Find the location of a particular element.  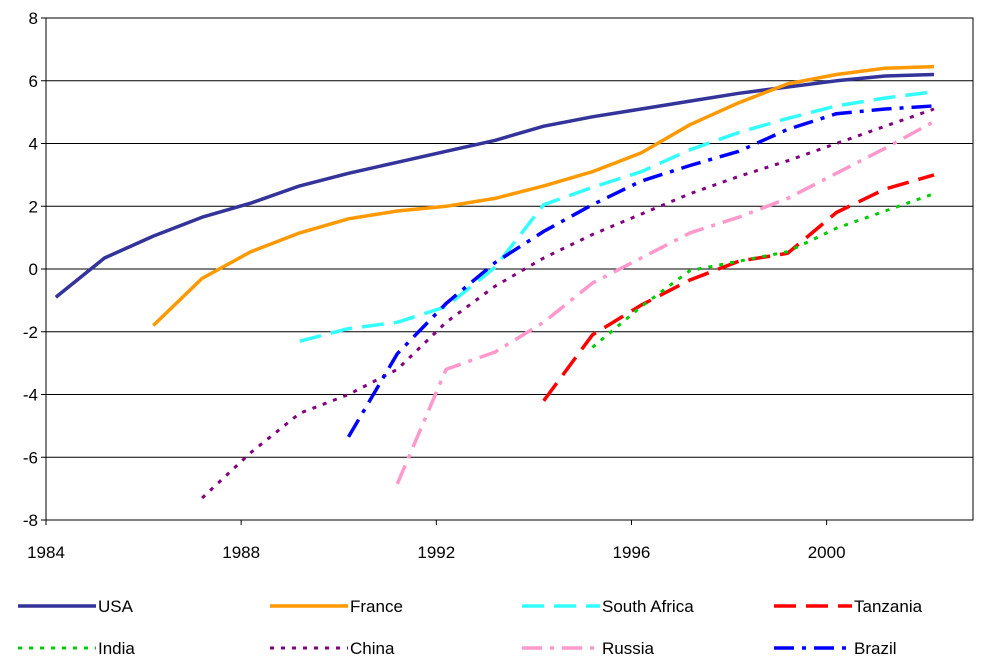

legend-label: India is located at coordinates (116, 648).